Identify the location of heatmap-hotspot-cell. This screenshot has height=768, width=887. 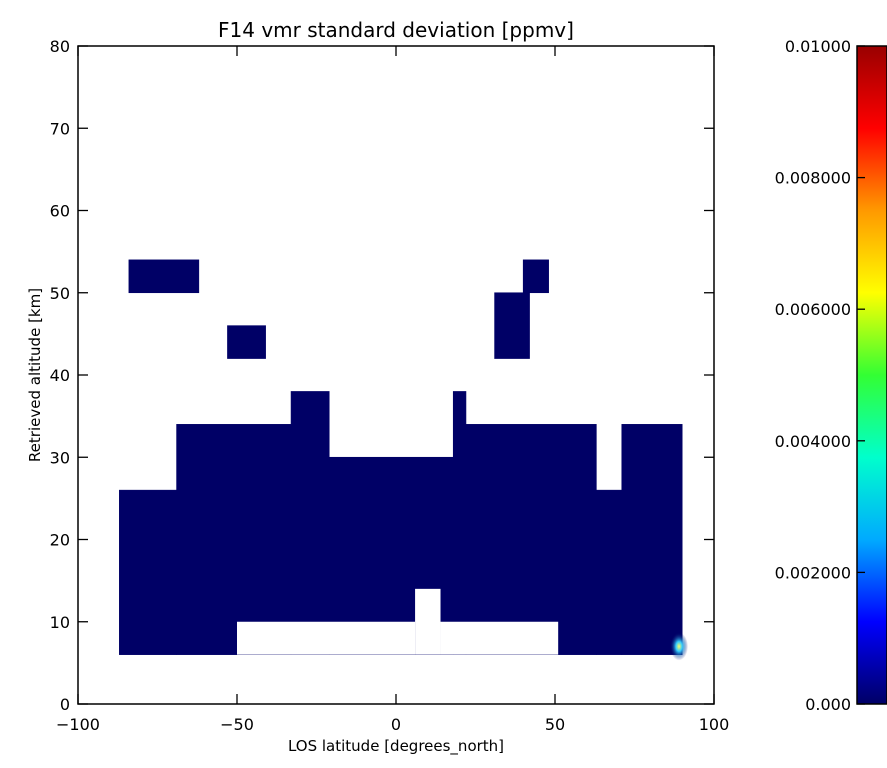
(679, 646).